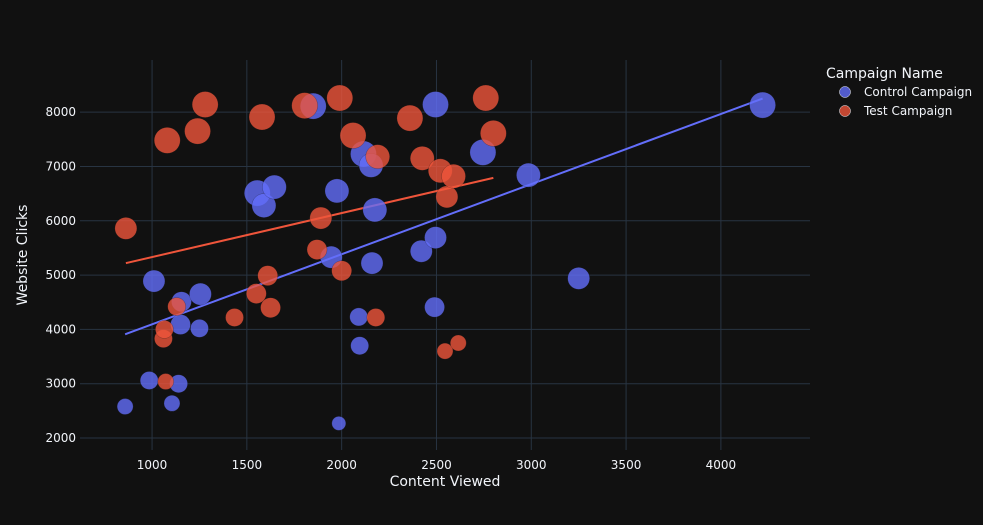  What do you see at coordinates (60, 275) in the screenshot?
I see `y-tick-label: 5000` at bounding box center [60, 275].